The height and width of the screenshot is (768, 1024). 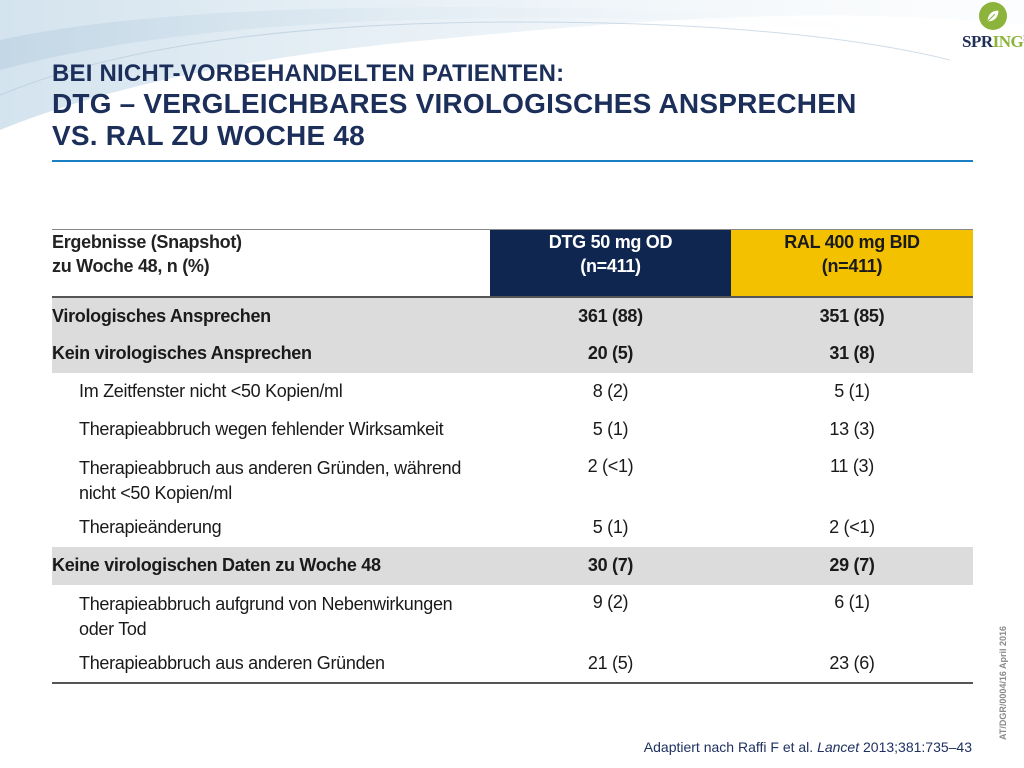 I want to click on title-line-1: BEI NICHT-VORBEHANDELTEN PATIENTEN:, so click(x=308, y=73).